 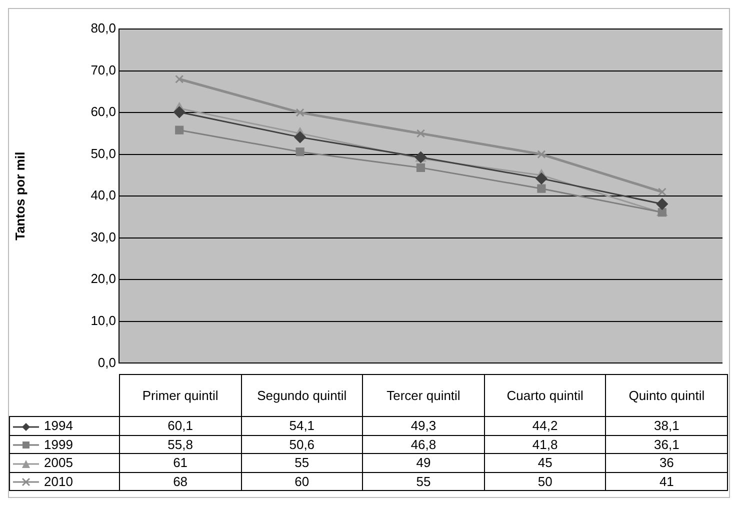 I want to click on data-label: 60, so click(x=302, y=481).